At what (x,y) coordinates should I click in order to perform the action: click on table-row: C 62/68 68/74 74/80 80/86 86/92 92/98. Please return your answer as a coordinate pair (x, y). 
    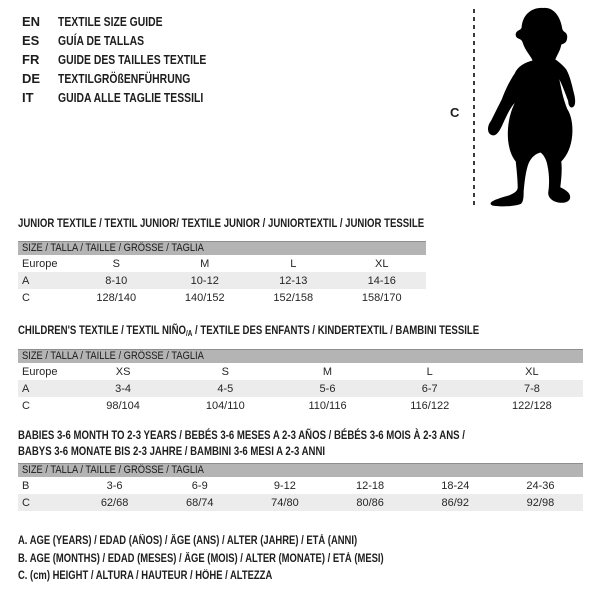
    Looking at the image, I should click on (300, 502).